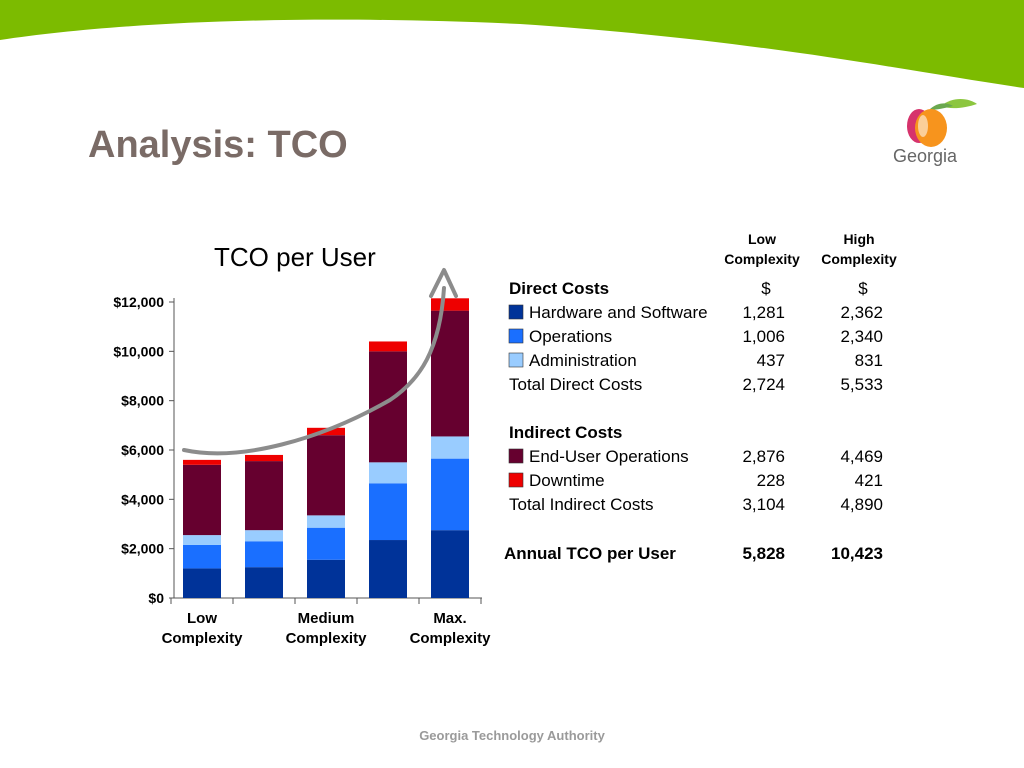 The width and height of the screenshot is (1024, 768). Describe the element at coordinates (861, 384) in the screenshot. I see `total-value-high: 5,533` at that location.